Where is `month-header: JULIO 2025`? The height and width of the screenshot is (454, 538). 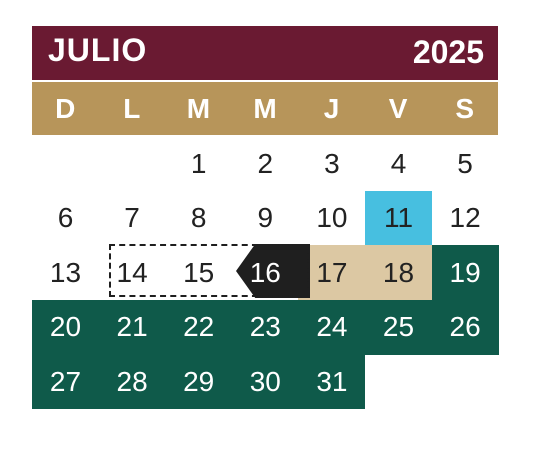 month-header: JULIO 2025 is located at coordinates (265, 53).